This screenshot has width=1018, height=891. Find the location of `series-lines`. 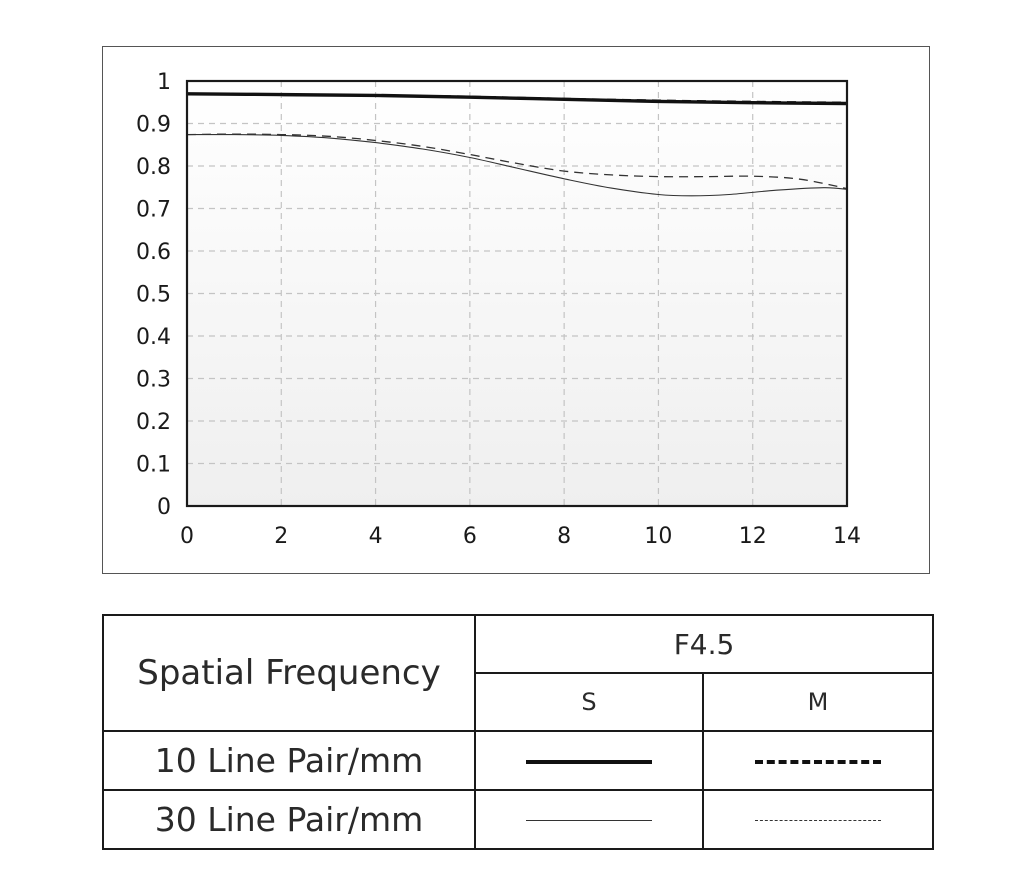

series-lines is located at coordinates (517, 144).